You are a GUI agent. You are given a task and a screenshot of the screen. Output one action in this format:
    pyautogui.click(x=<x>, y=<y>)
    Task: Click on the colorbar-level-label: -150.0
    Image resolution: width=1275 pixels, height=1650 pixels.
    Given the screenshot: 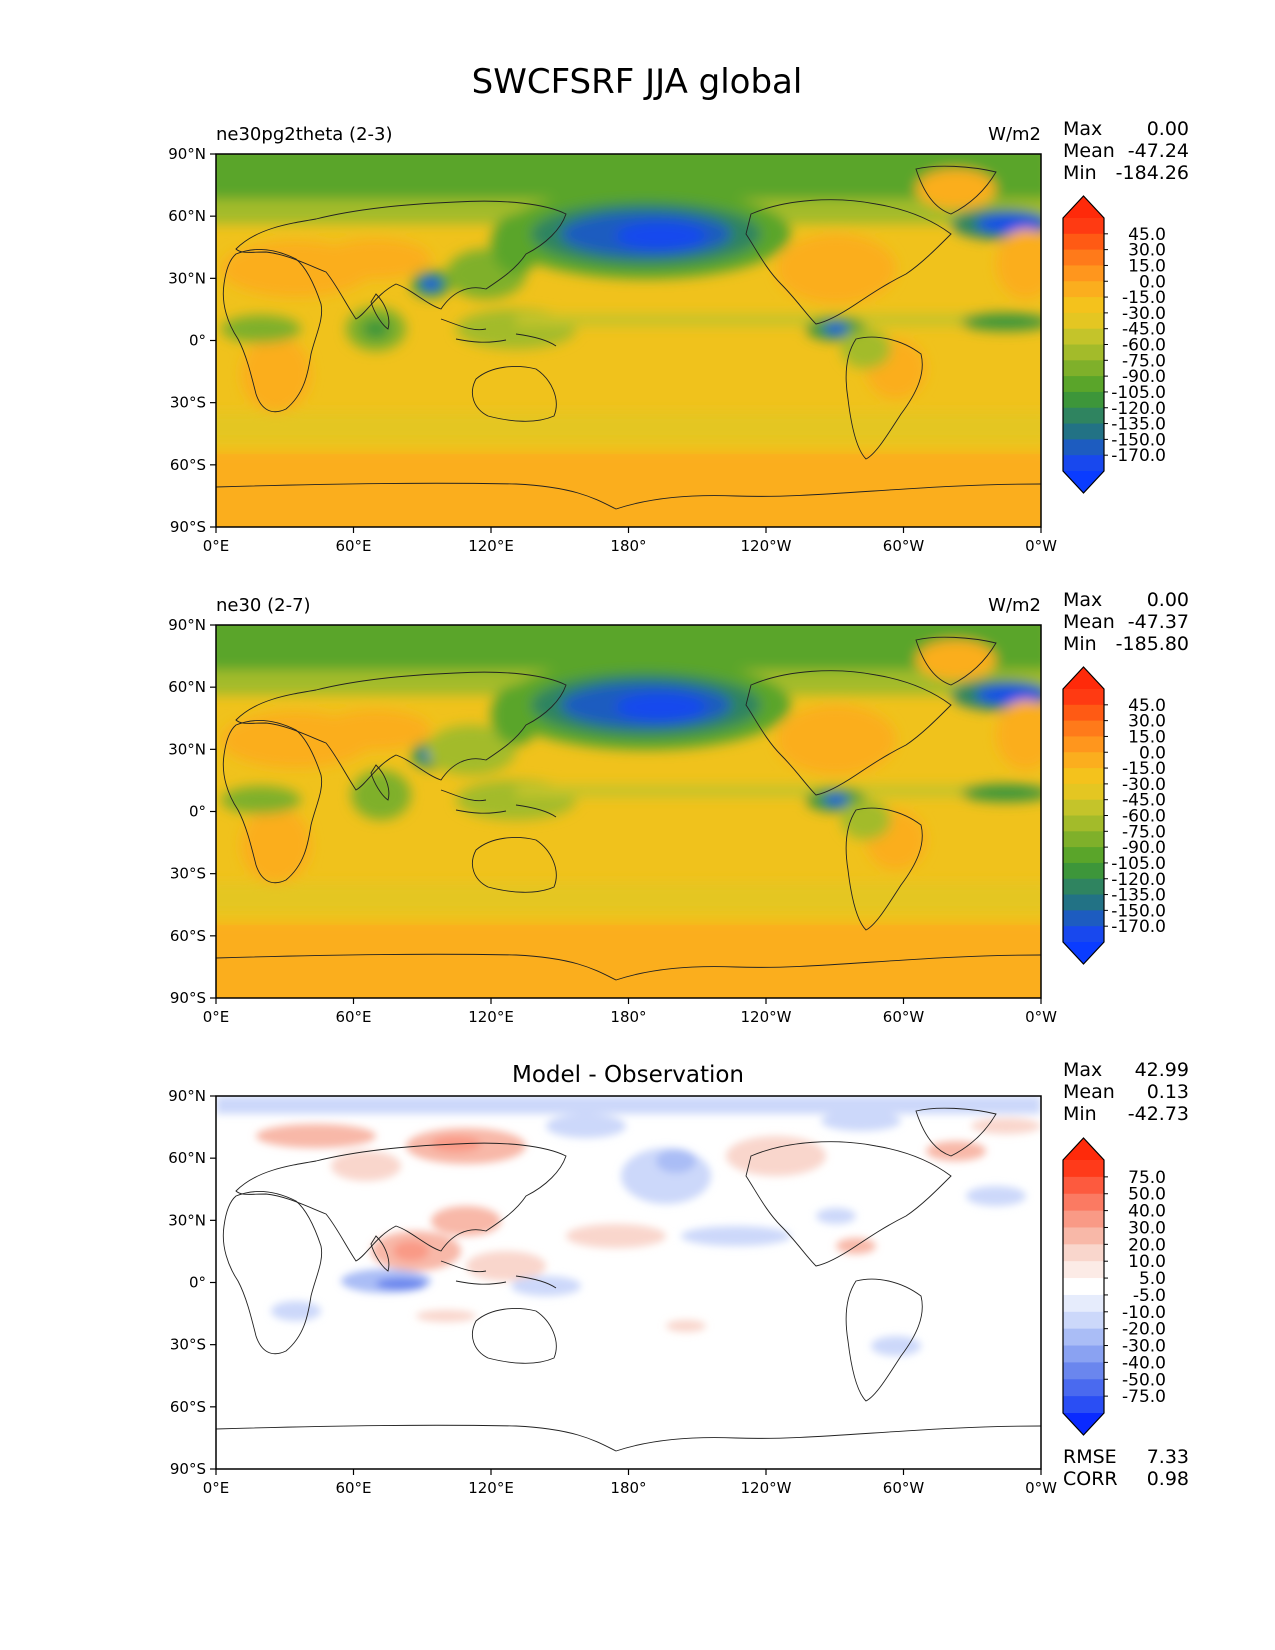 What is the action you would take?
    pyautogui.click(x=1138, y=440)
    